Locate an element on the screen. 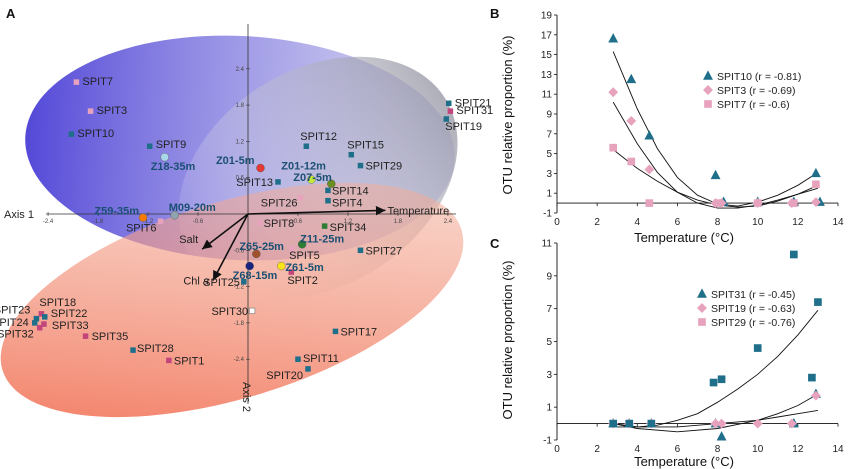  otu-marker-spit5 is located at coordinates (292, 249).